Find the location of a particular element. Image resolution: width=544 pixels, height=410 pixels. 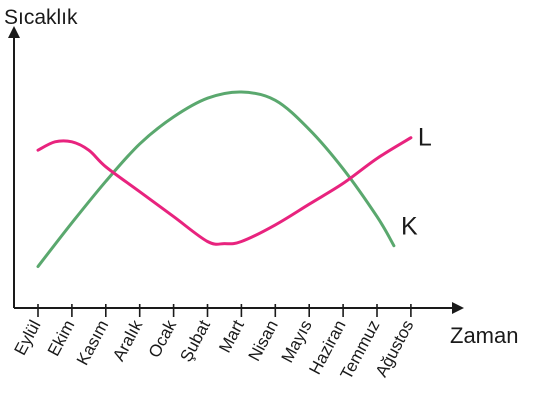

x-axis-arrowhead is located at coordinates (458, 308).